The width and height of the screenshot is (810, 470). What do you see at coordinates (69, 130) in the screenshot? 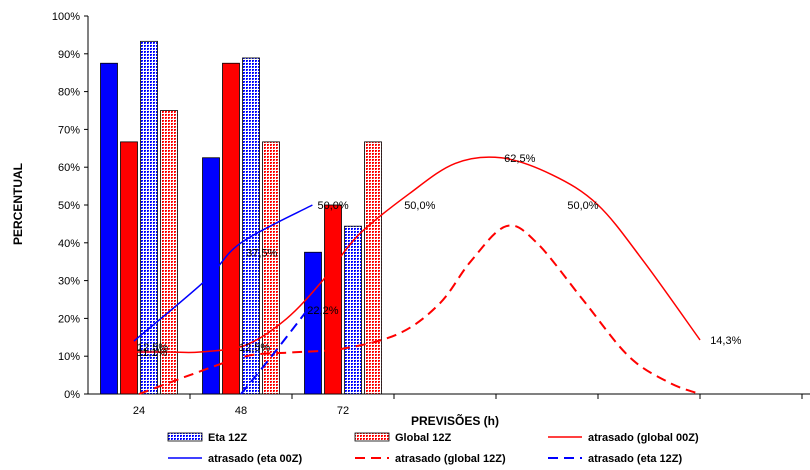
I see `y-tick-label: 70%` at bounding box center [69, 130].